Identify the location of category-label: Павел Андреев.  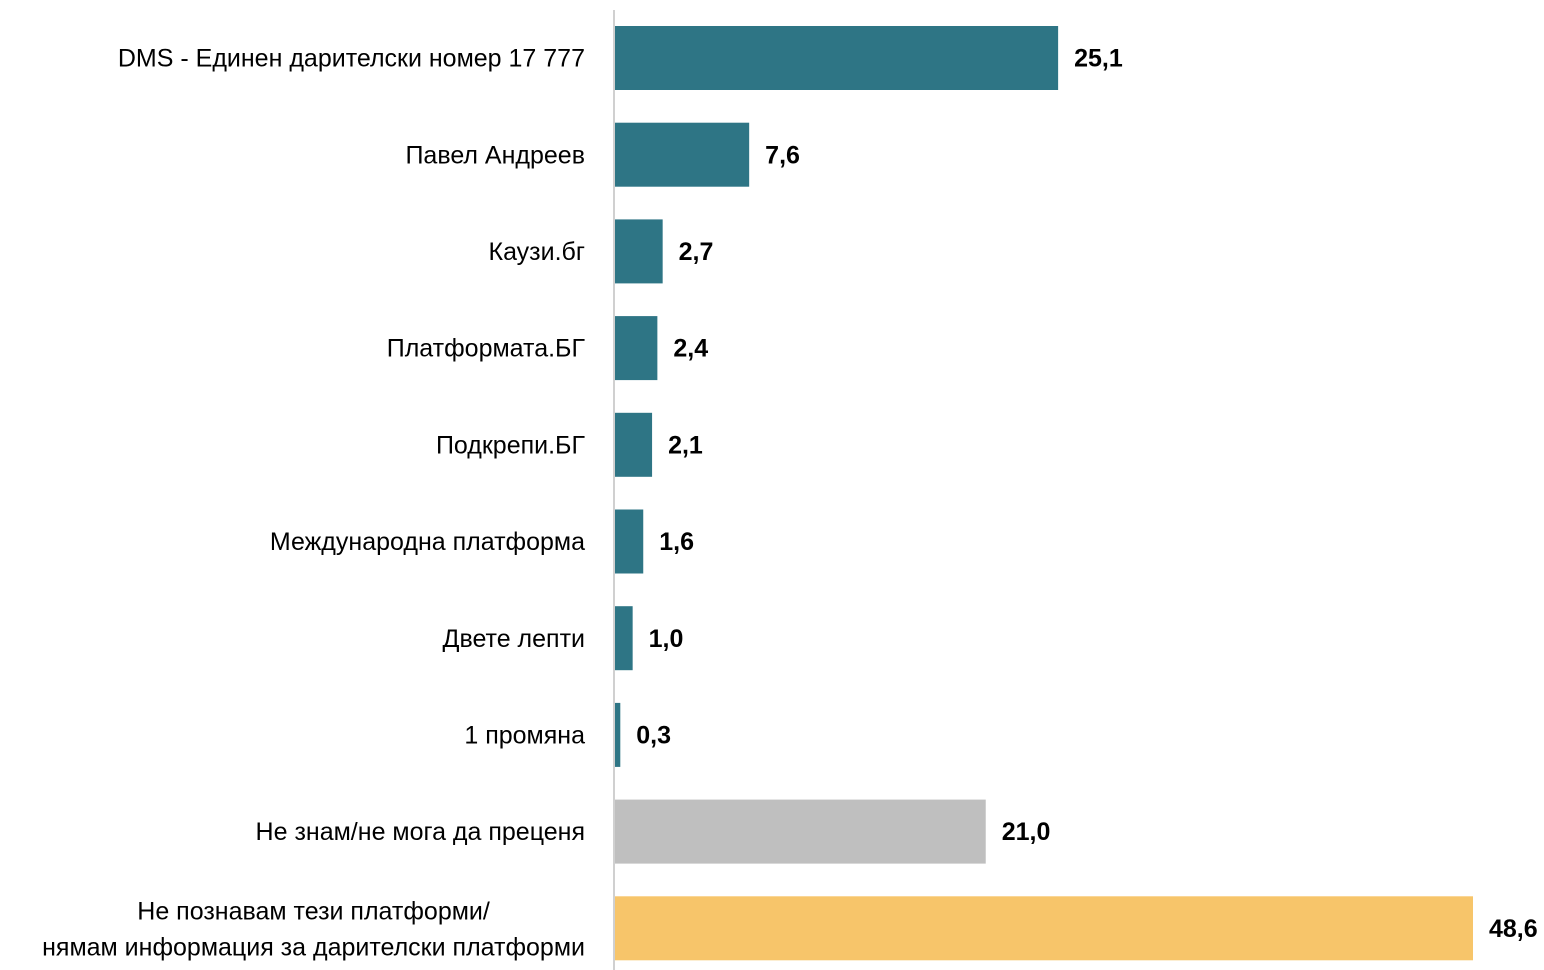
(495, 155).